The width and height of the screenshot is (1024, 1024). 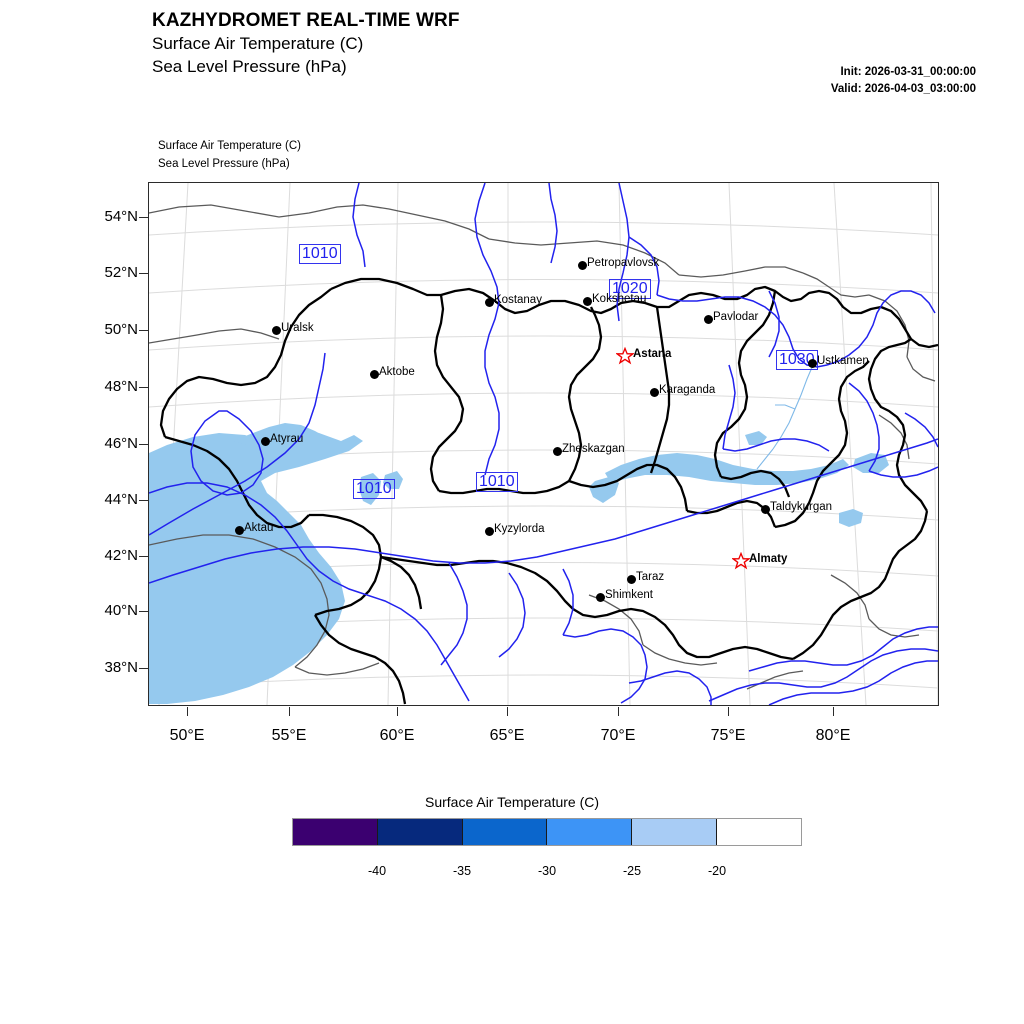 What do you see at coordinates (258, 44) in the screenshot?
I see `title-subtitle-temperature: Surface Air Temperature (C)` at bounding box center [258, 44].